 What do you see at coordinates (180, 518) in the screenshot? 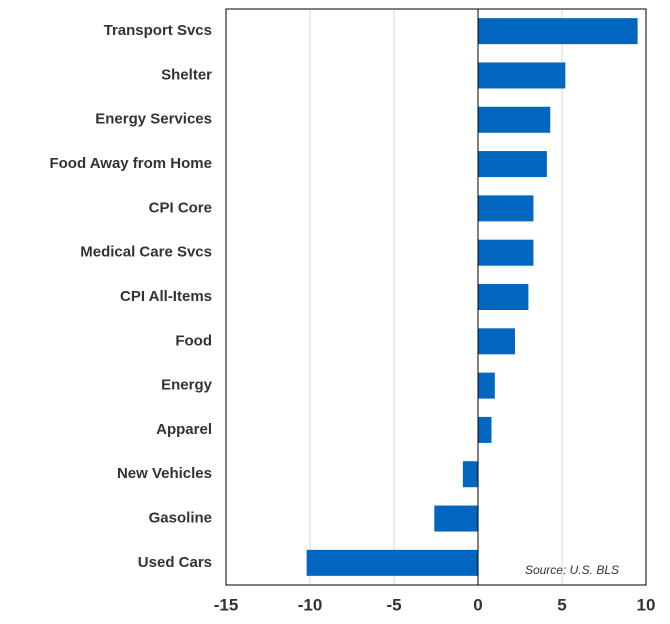
I see `y-tick-label: Gasoline` at bounding box center [180, 518].